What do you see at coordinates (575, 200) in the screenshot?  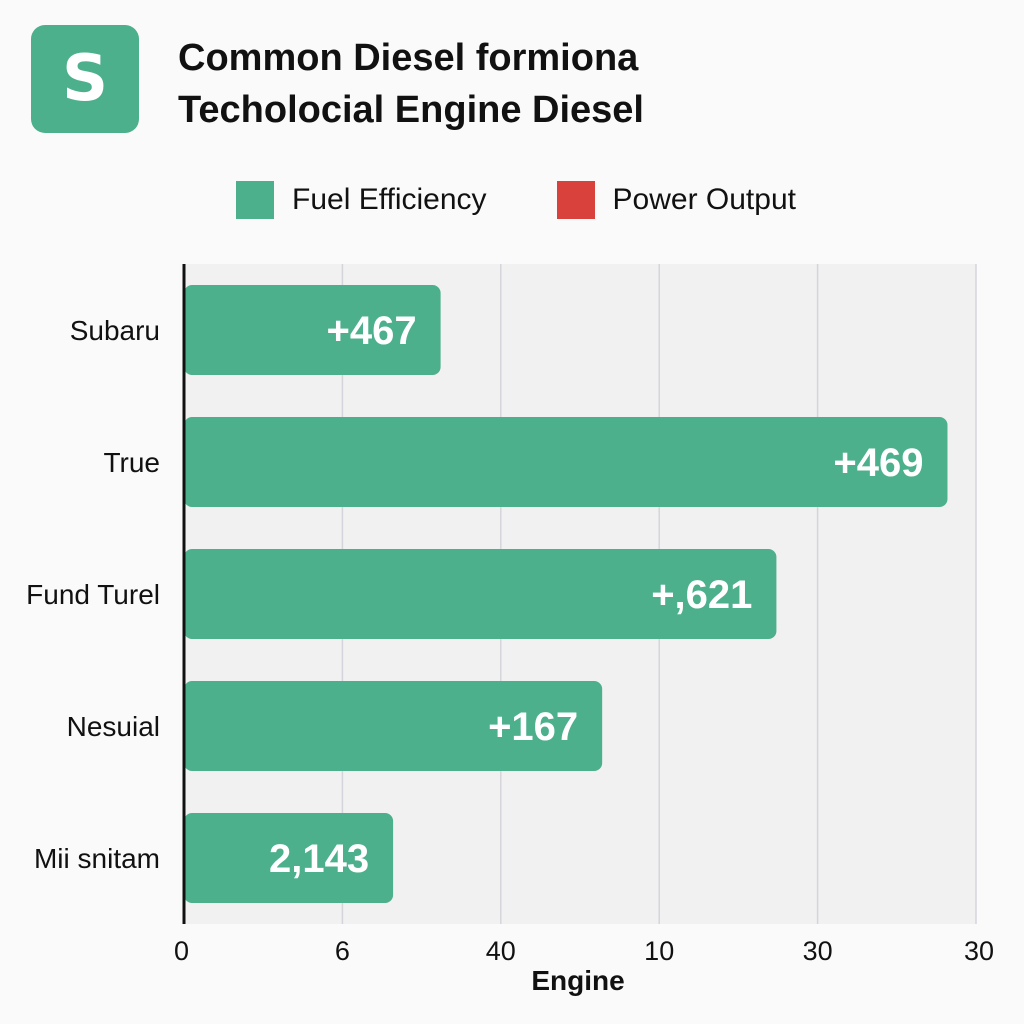 I see `red-square-swatch` at bounding box center [575, 200].